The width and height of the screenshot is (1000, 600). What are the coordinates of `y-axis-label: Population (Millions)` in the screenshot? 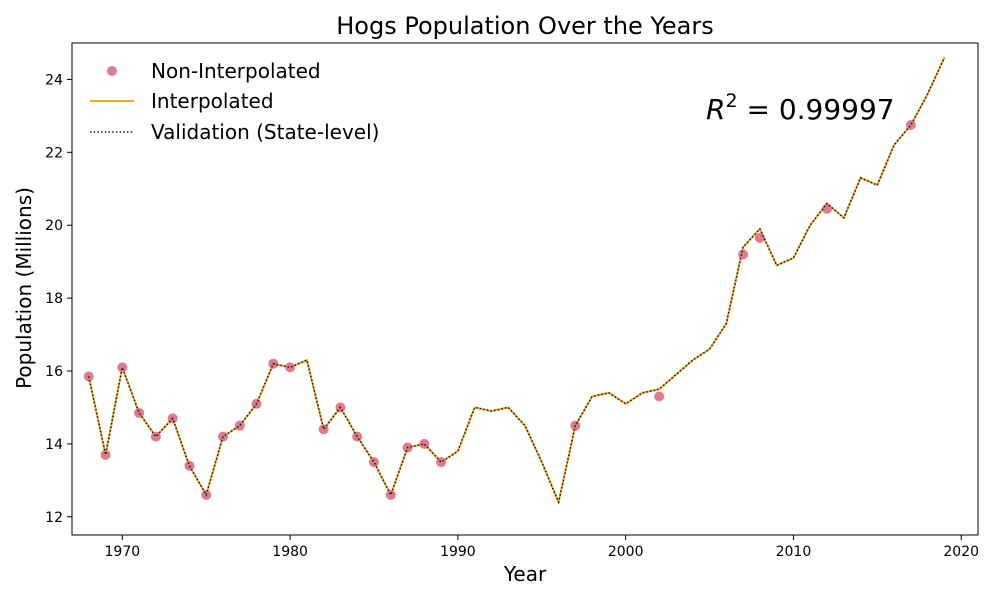 It's located at (24, 288).